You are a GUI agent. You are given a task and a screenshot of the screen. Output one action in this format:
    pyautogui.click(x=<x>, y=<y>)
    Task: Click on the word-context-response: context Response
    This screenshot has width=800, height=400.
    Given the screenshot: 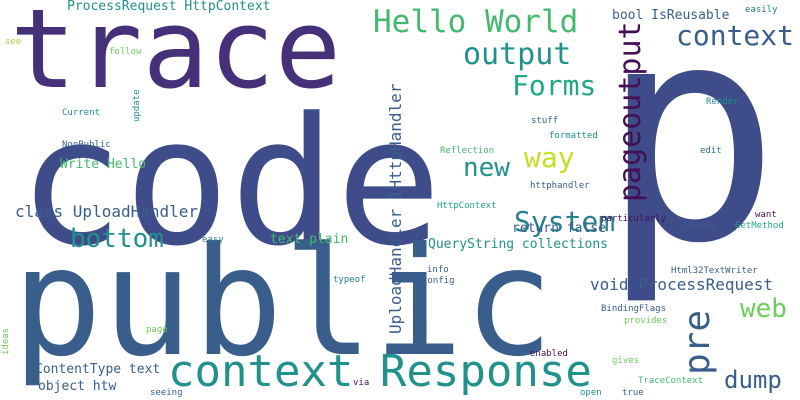 What is the action you would take?
    pyautogui.click(x=380, y=372)
    